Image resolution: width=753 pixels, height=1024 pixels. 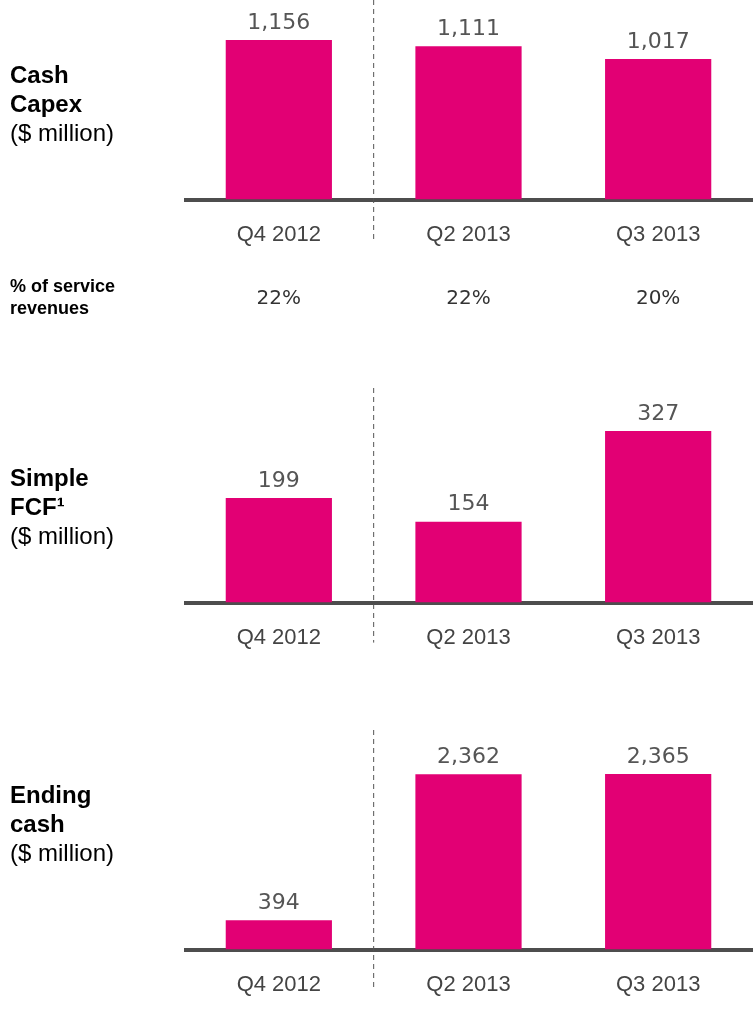 What do you see at coordinates (658, 297) in the screenshot?
I see `text: 20%` at bounding box center [658, 297].